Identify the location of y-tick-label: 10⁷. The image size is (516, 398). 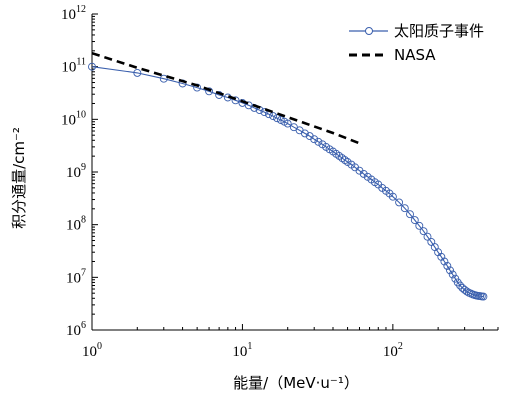
(76, 276).